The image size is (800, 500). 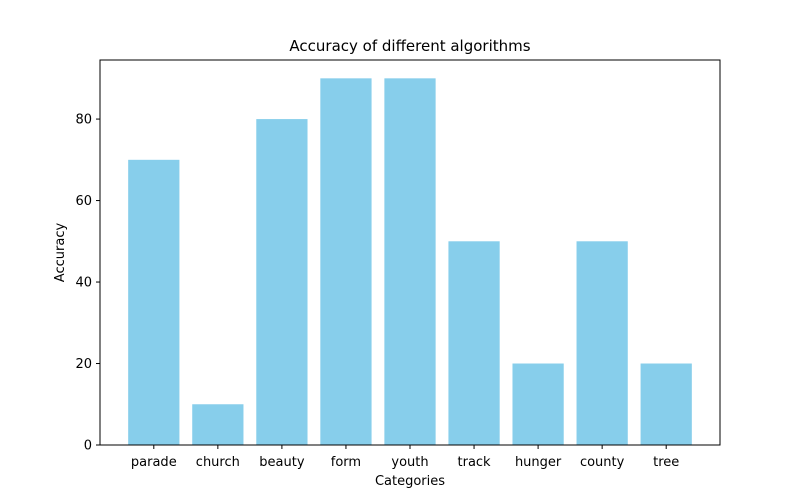 What do you see at coordinates (410, 481) in the screenshot?
I see `x-axis-label: Categories` at bounding box center [410, 481].